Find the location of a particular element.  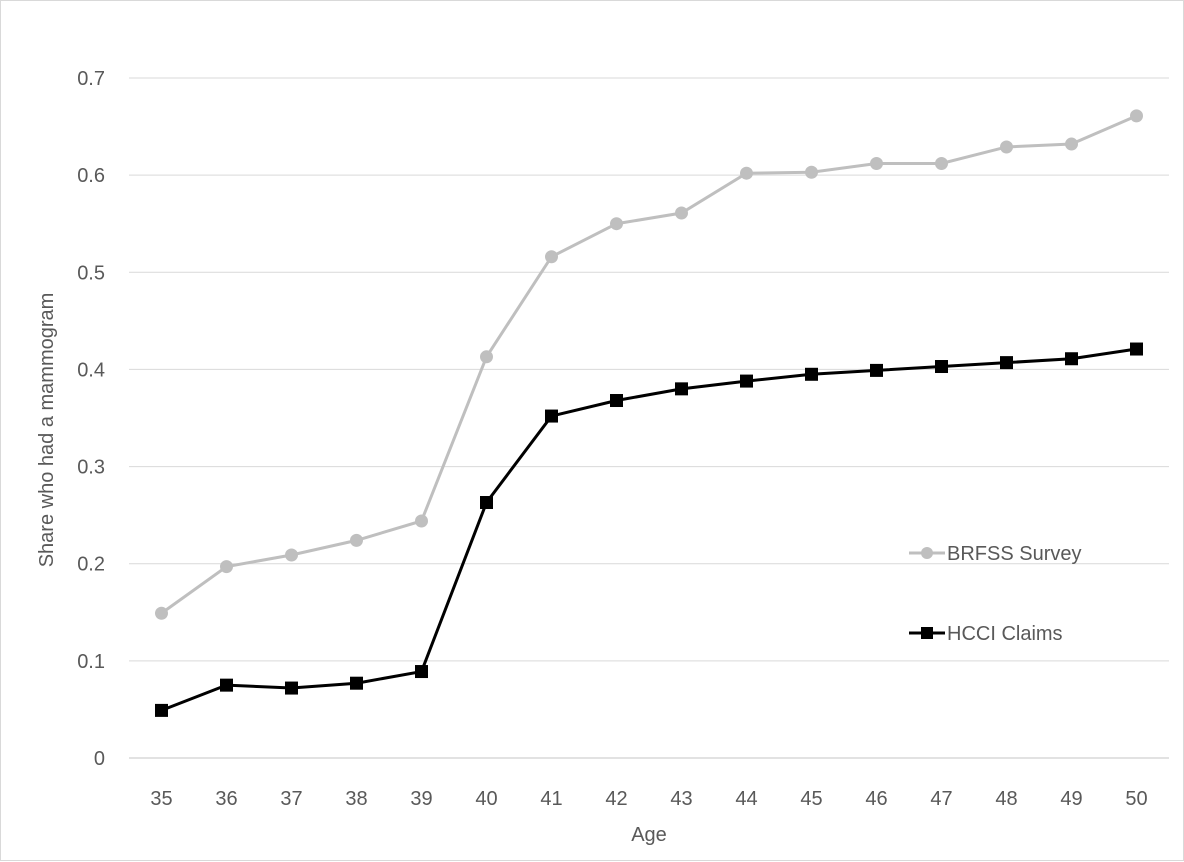

y-tick-labels: 0 0.1 0.2 0.3 0.4 0.5 0.6 0.7 is located at coordinates (91, 419).